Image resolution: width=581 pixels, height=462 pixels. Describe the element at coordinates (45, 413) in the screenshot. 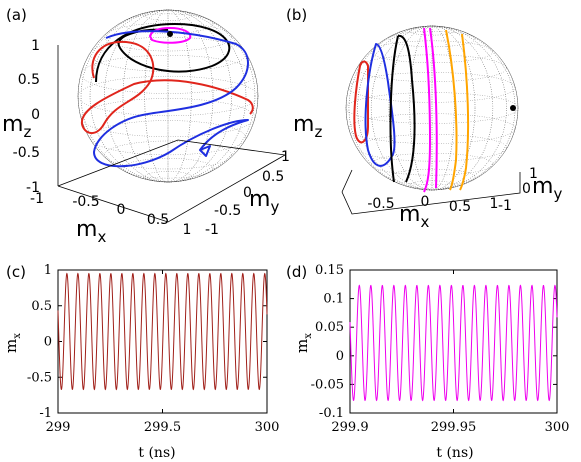

I see `y-tick-label: -1` at that location.